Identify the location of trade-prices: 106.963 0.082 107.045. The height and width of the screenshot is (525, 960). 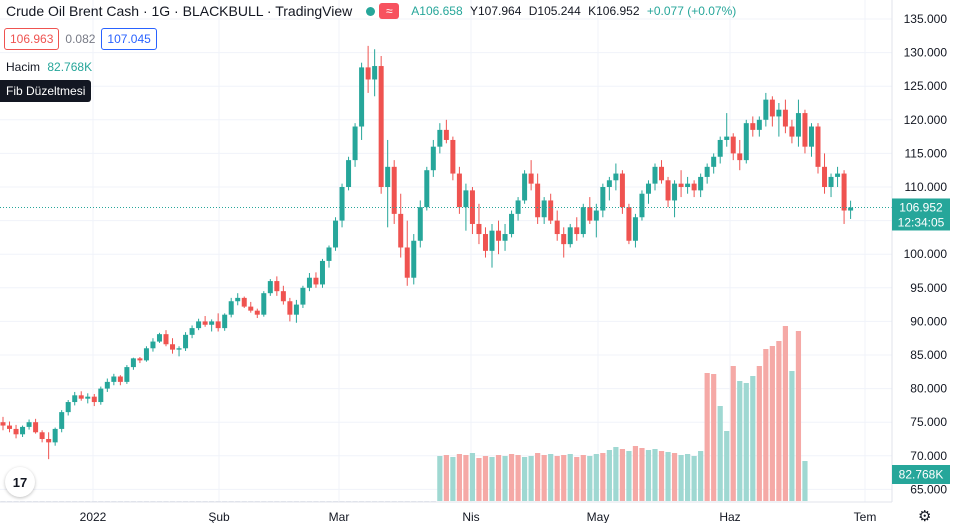
(80, 39).